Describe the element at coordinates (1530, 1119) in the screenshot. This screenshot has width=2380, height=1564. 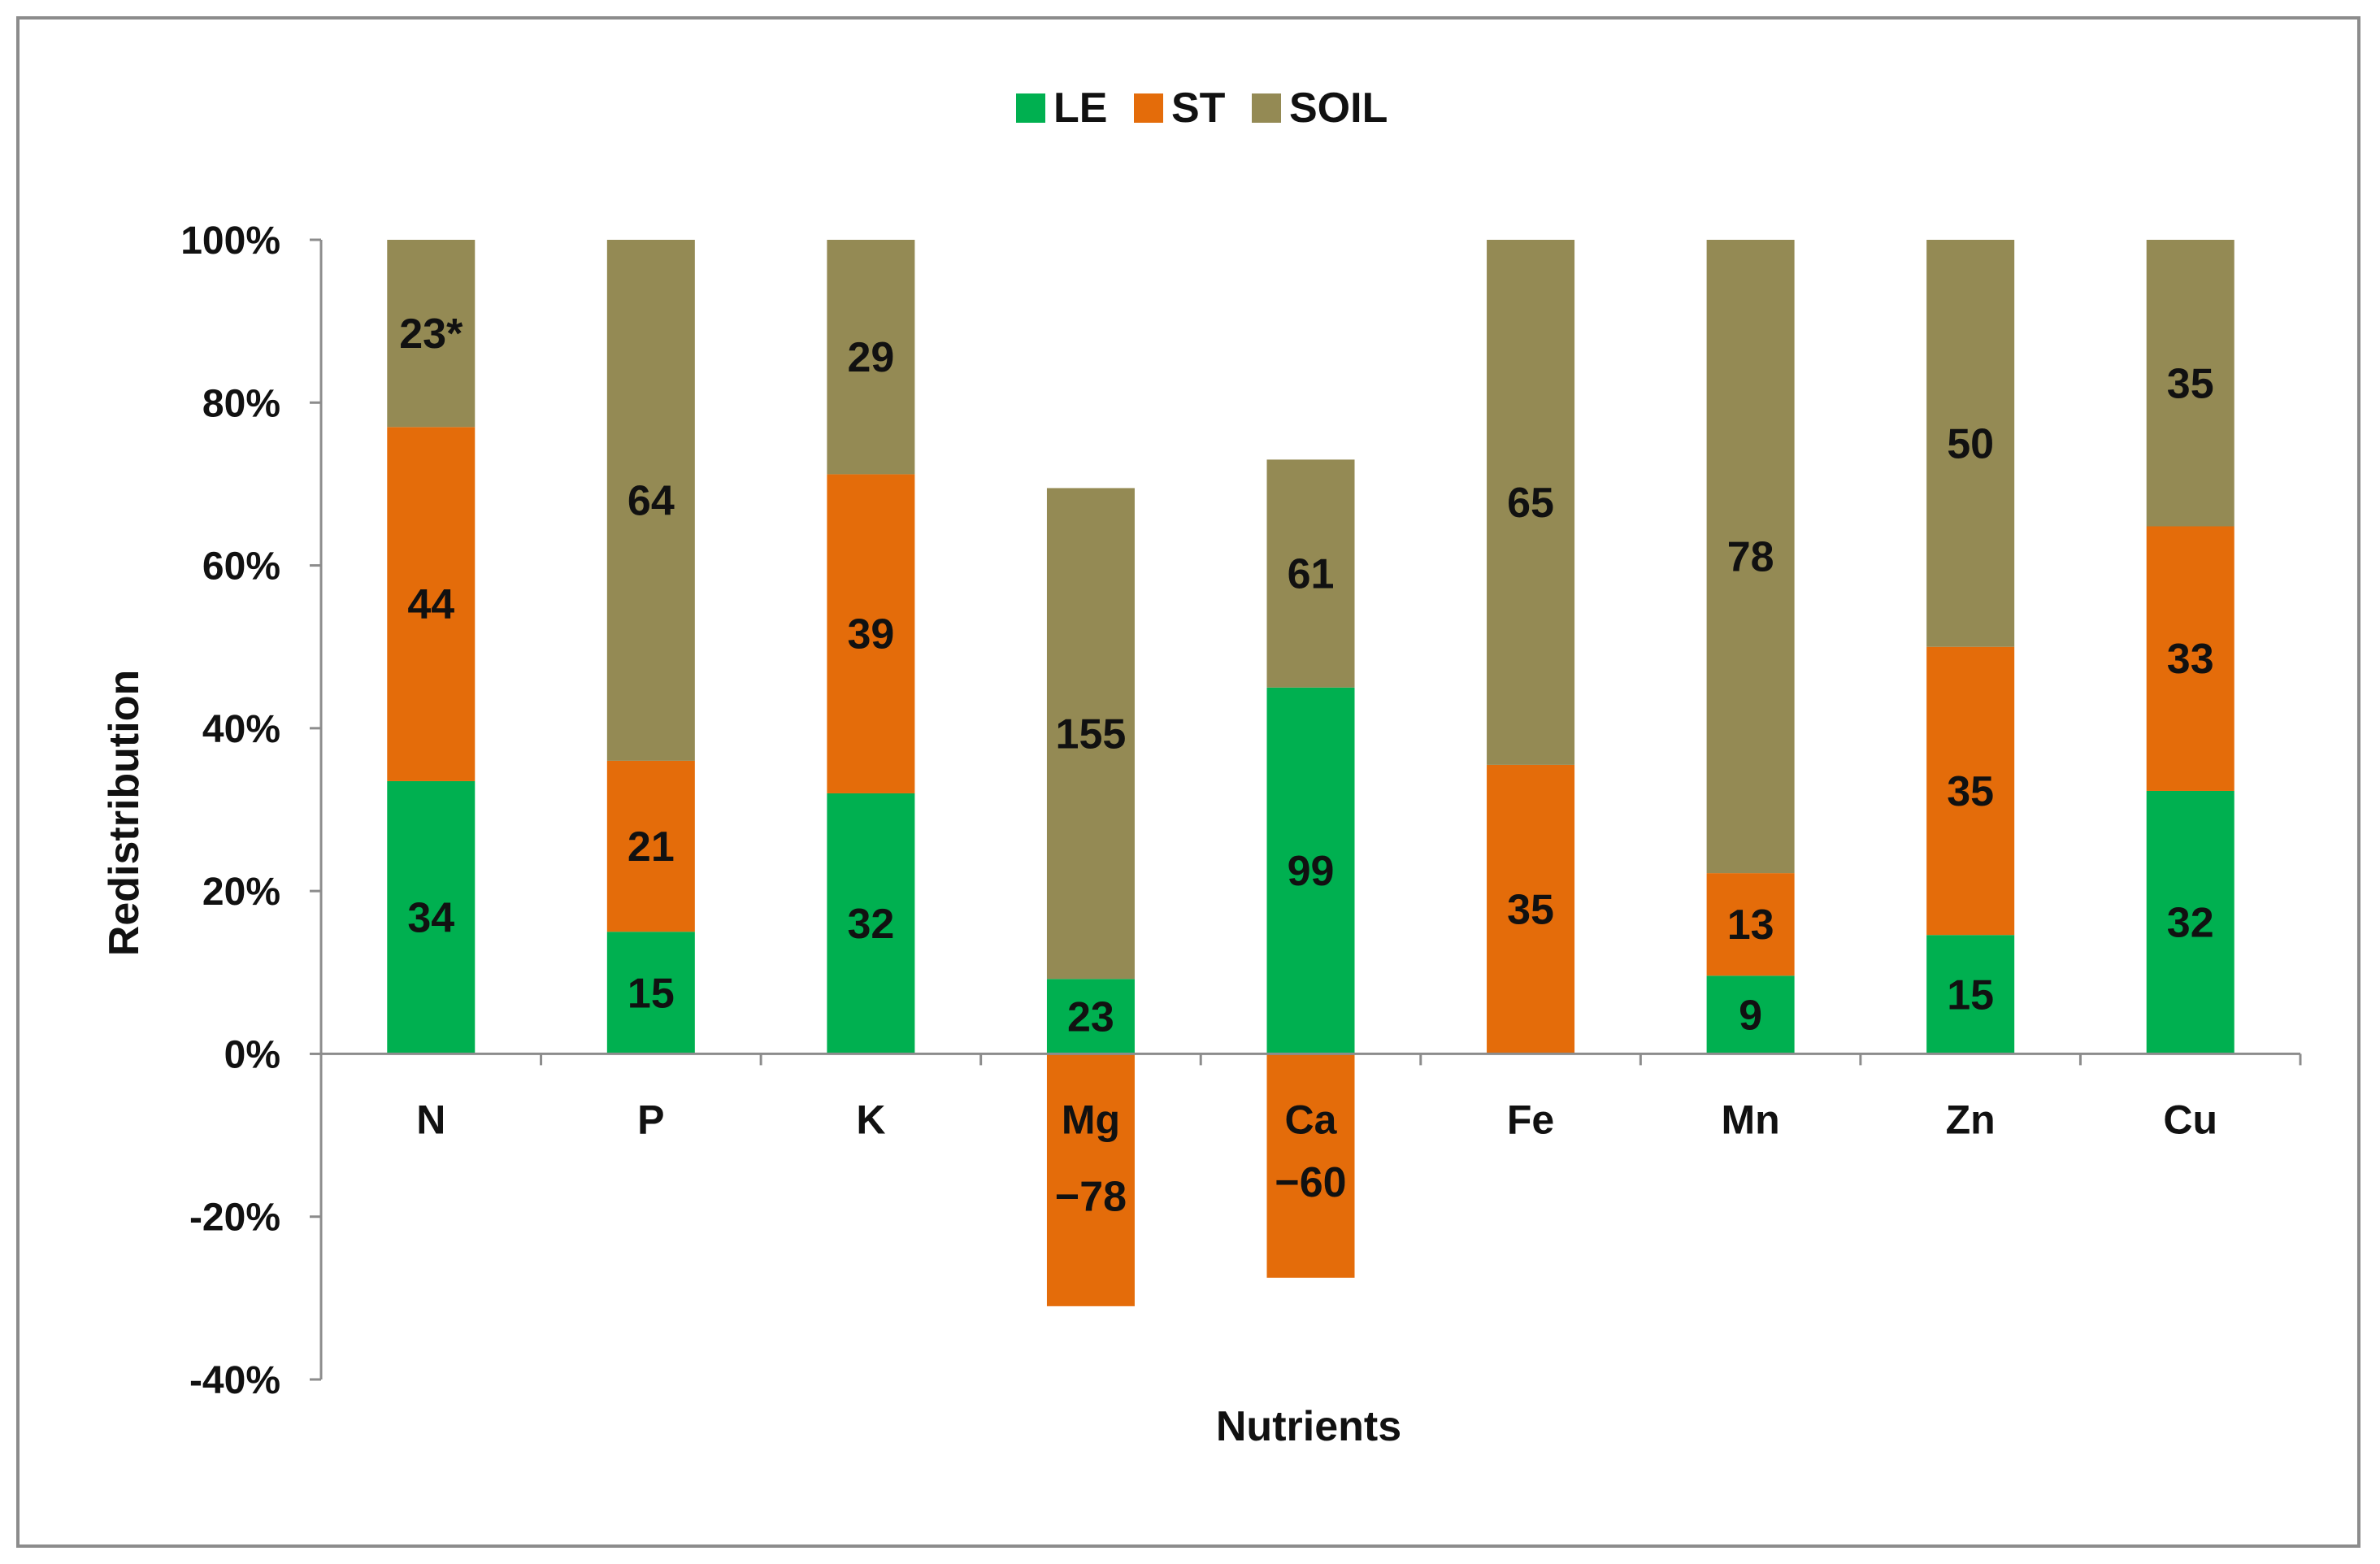
I see `x-tick-label: Fe` at that location.